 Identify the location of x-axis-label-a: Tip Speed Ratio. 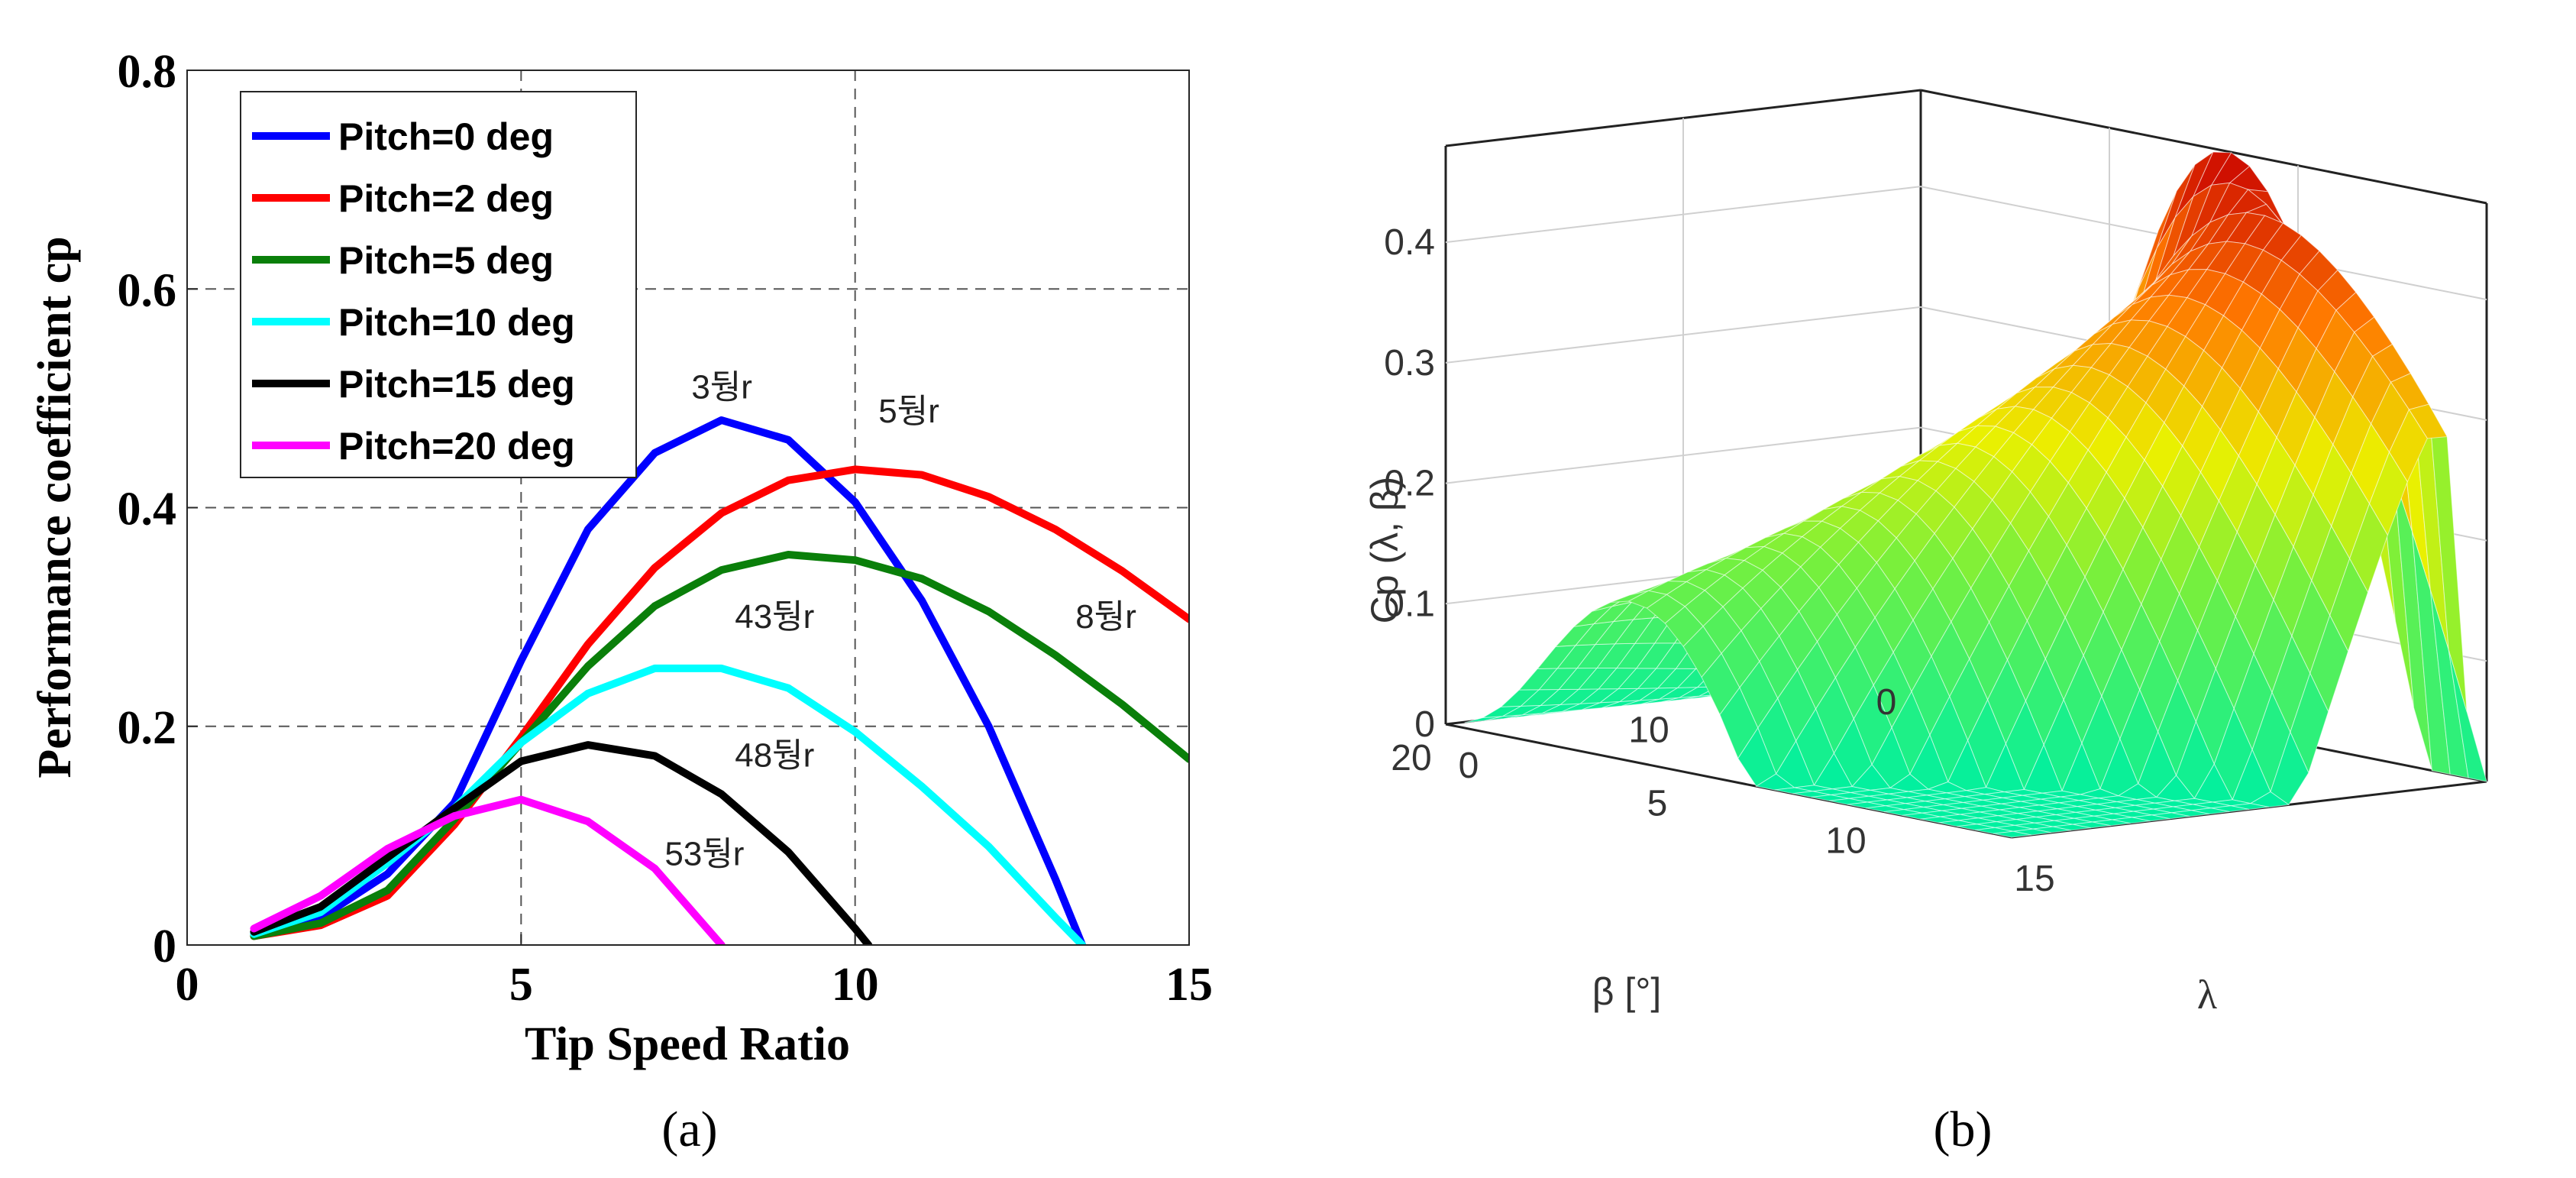
(687, 1044).